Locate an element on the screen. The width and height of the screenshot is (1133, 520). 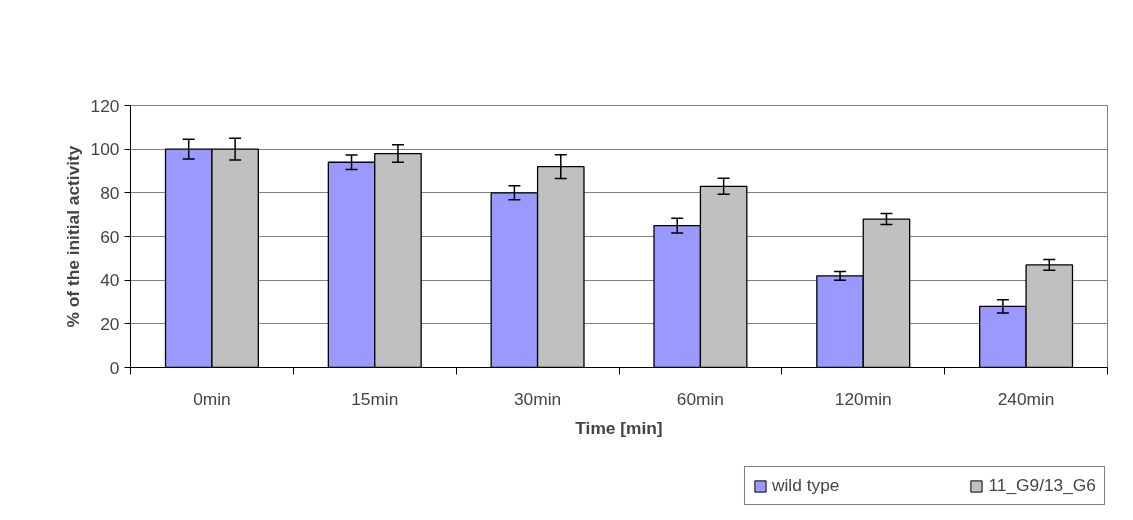
y-tick-label: 20 is located at coordinates (110, 323).